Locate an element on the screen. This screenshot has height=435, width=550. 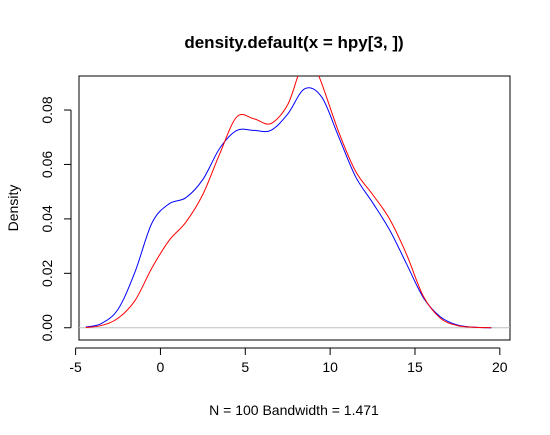
x-tick-label: -5 is located at coordinates (75, 367).